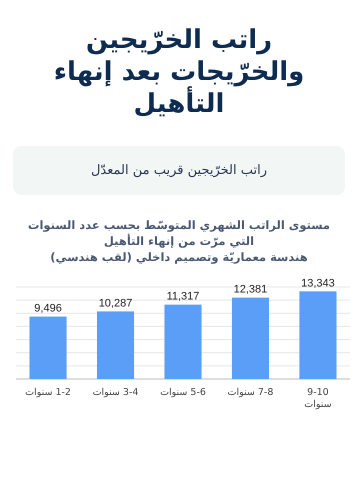 The height and width of the screenshot is (480, 358). Describe the element at coordinates (251, 290) in the screenshot. I see `data-label: 12,381` at that location.